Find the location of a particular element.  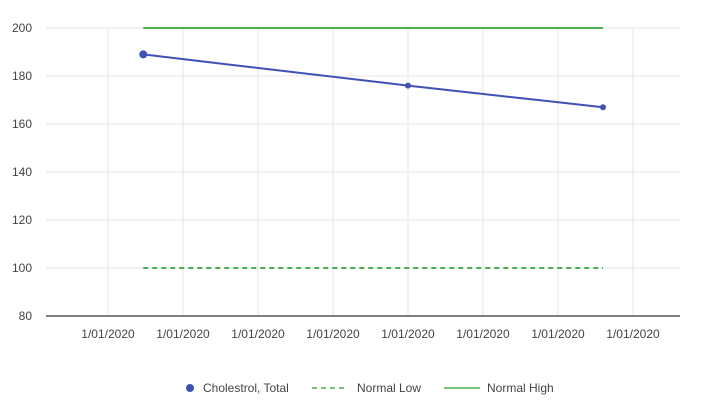

legend-item-cholestrol-total: Cholestrol, Total is located at coordinates (237, 388).